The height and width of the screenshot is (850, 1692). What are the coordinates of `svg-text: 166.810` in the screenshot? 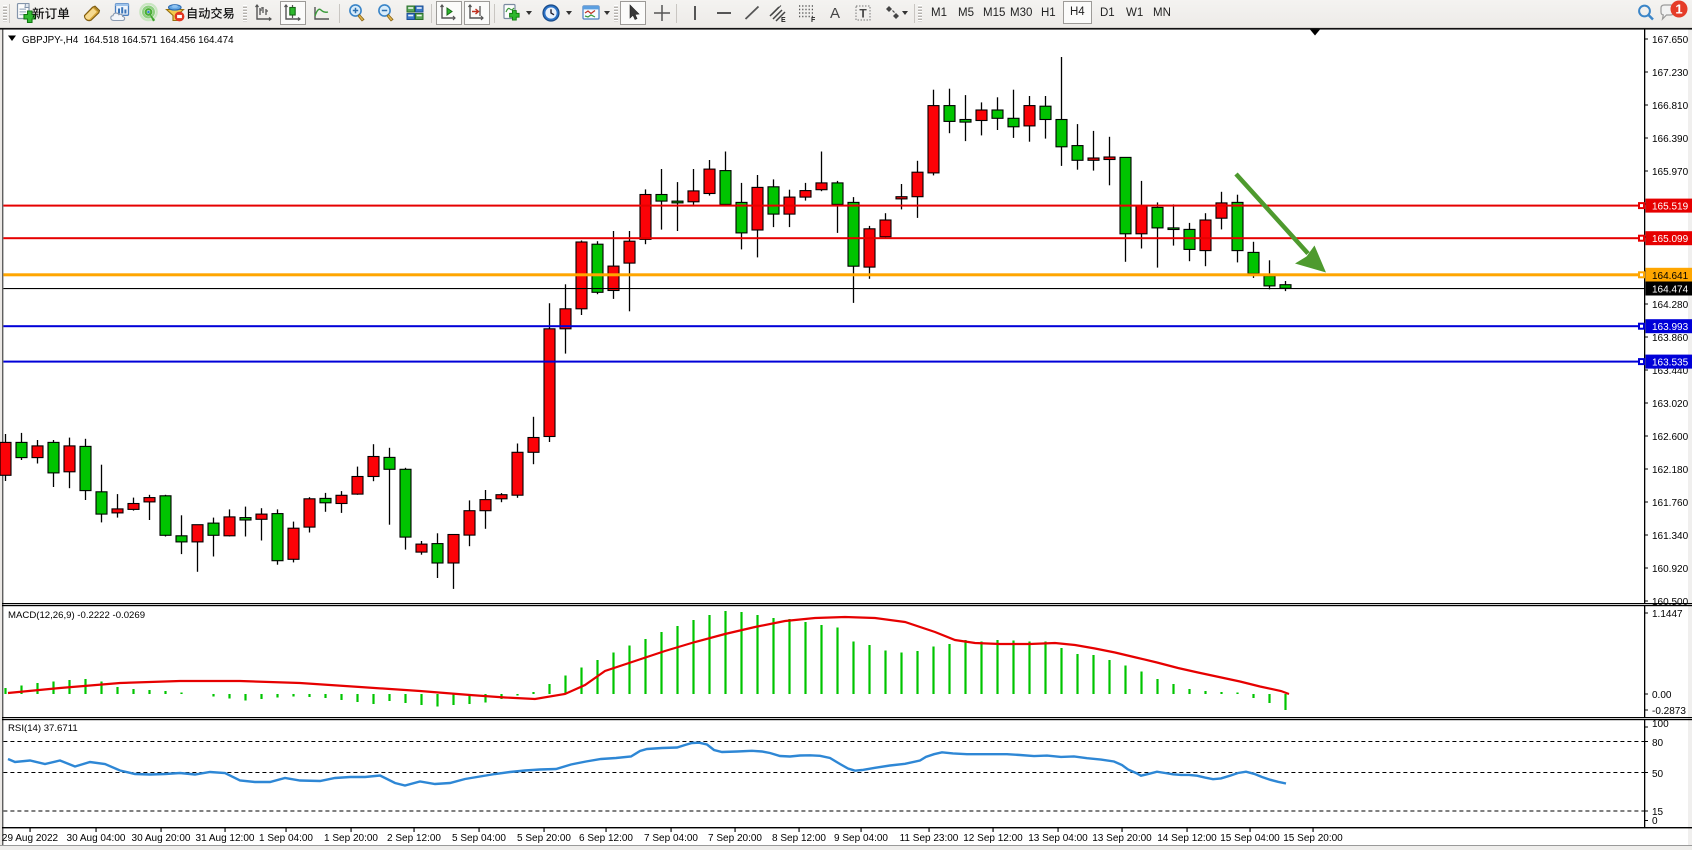 It's located at (1670, 106).